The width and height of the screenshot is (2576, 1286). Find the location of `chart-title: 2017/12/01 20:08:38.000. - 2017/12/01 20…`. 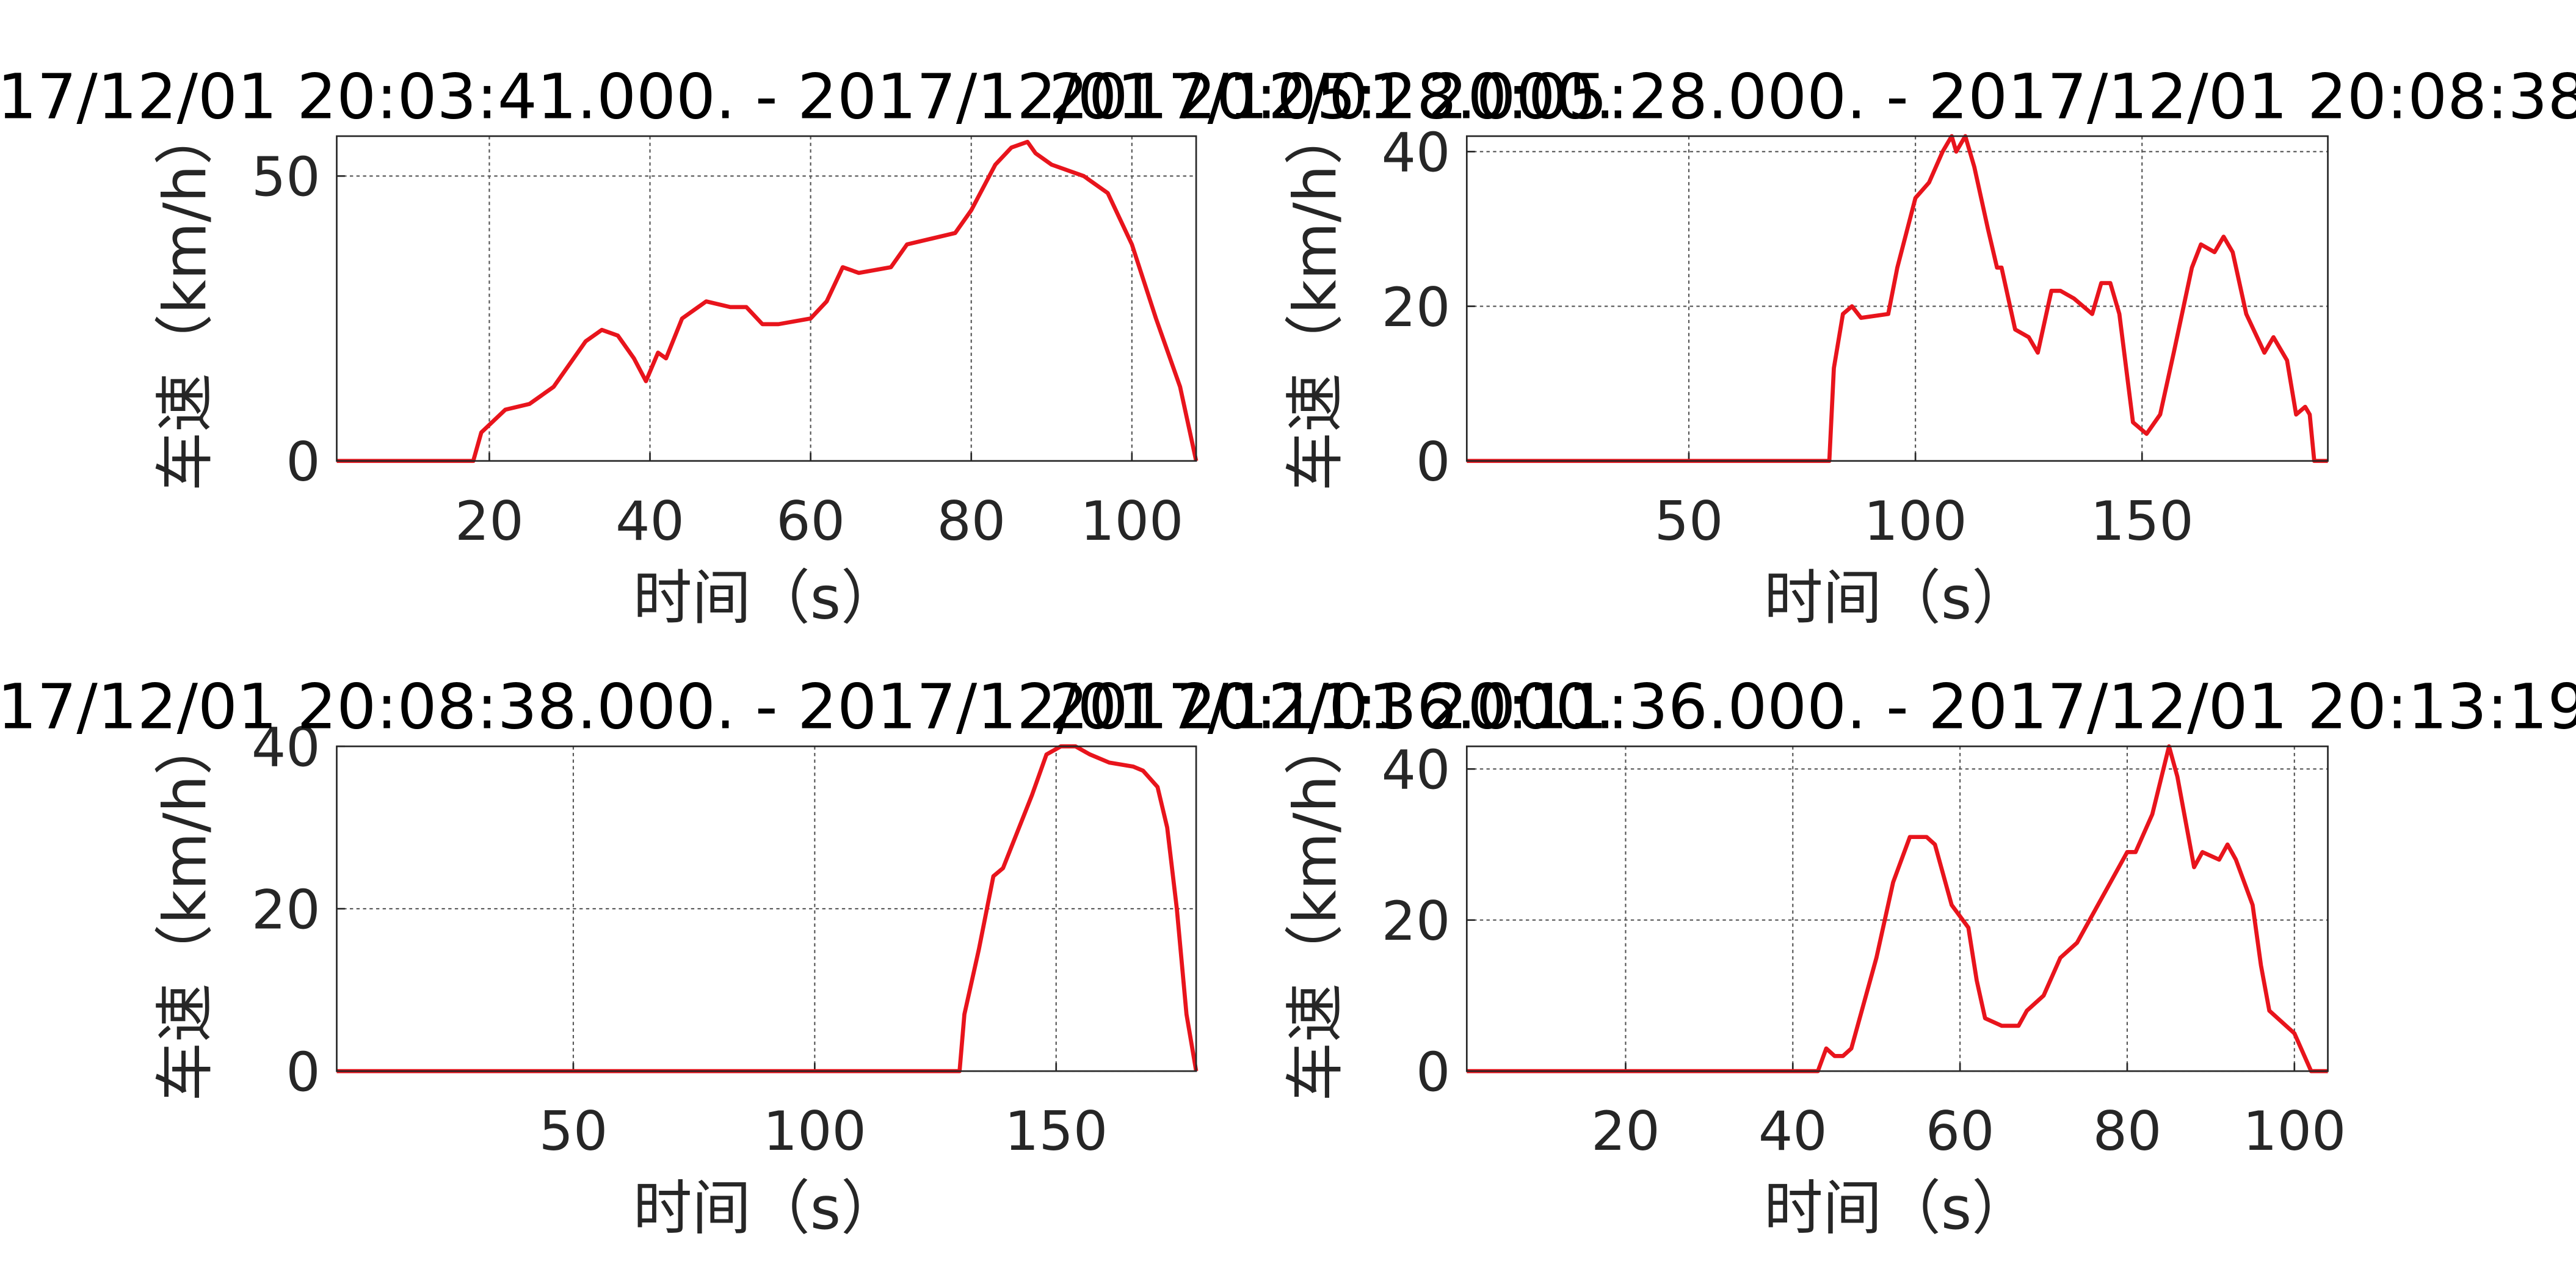

chart-title: 2017/12/01 20:08:38.000. - 2017/12/01 20… is located at coordinates (807, 708).